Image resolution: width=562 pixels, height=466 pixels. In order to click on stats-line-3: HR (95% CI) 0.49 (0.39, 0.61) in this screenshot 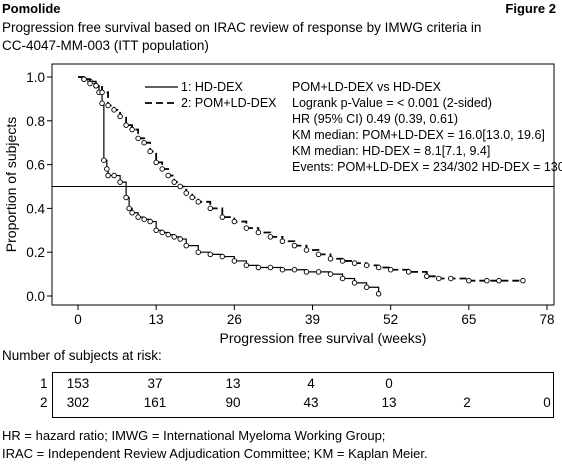, I will do `click(375, 119)`.